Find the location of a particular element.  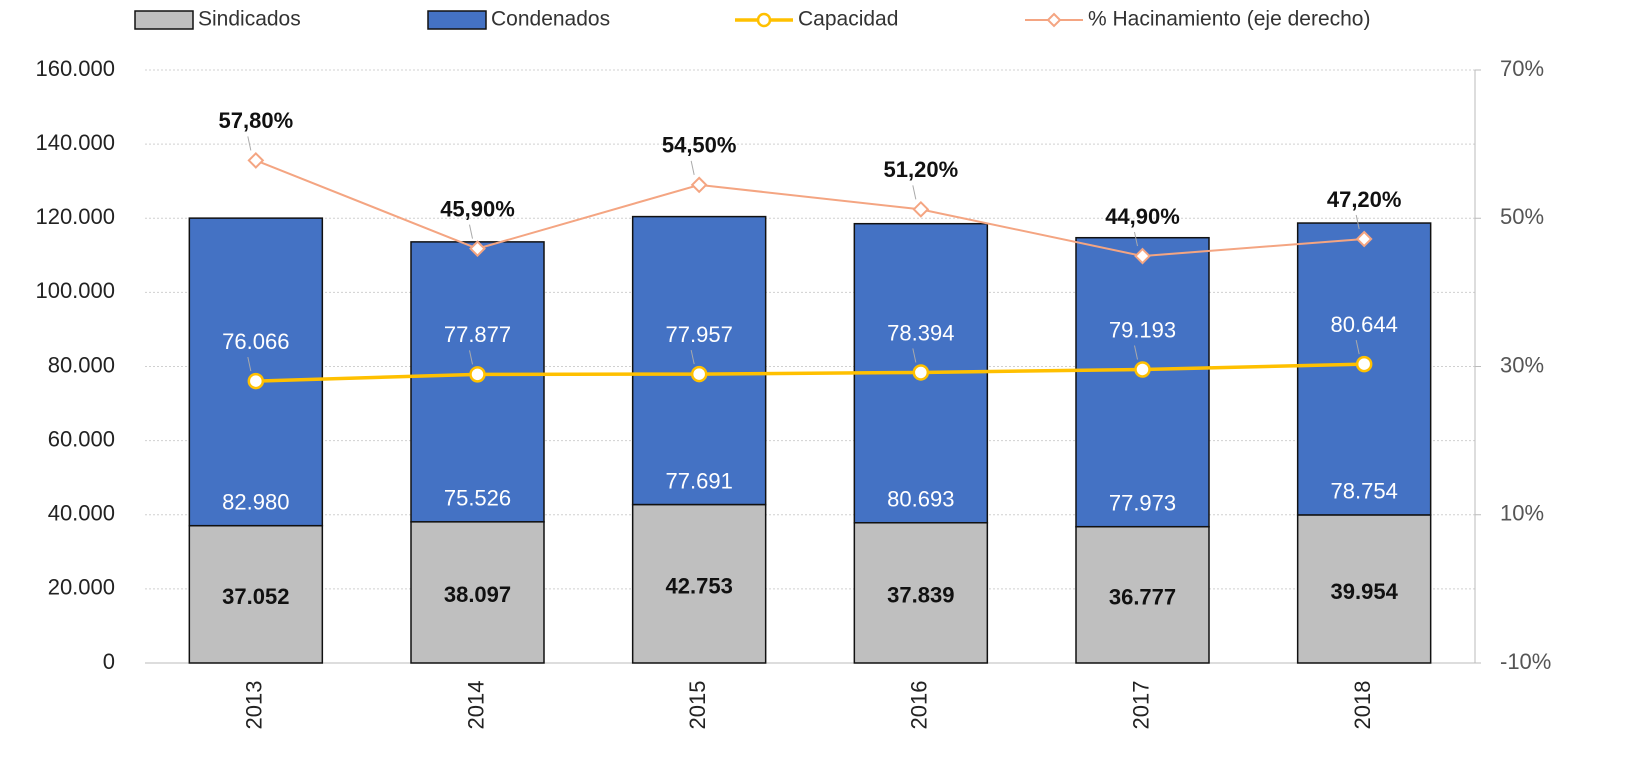

x-tick-label: 2014 is located at coordinates (475, 705).